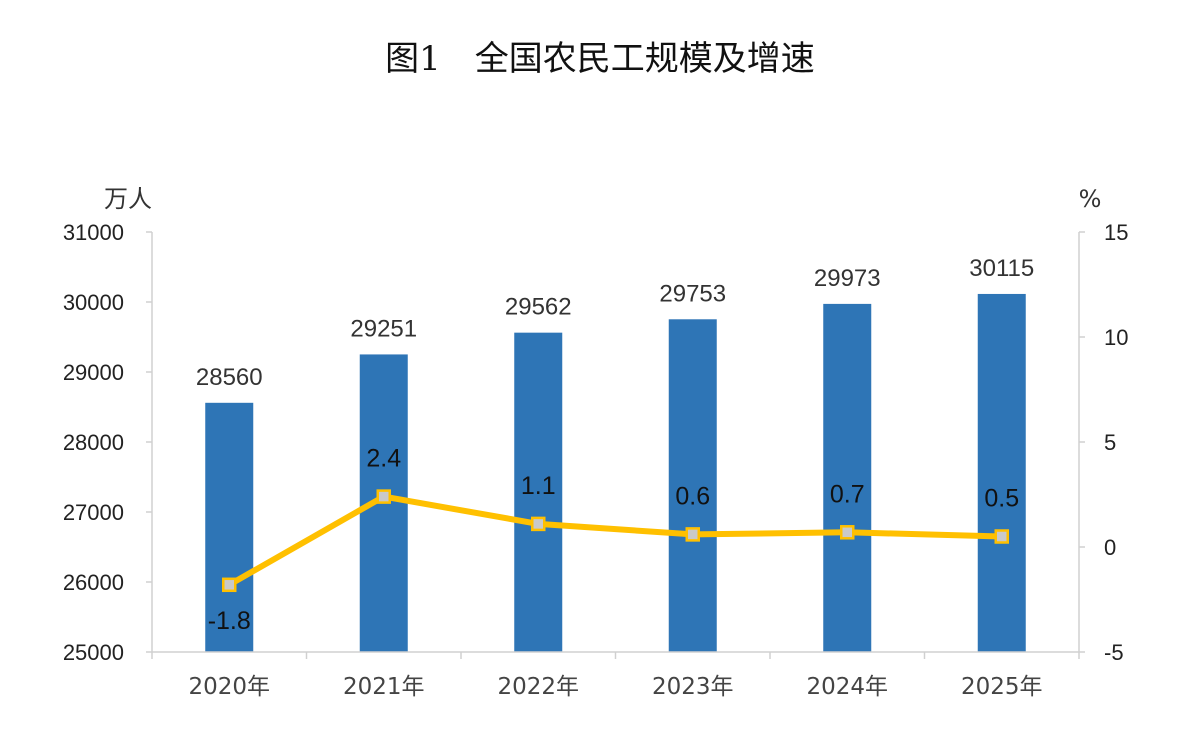 This screenshot has height=738, width=1200. I want to click on category-label: 2023年, so click(693, 687).